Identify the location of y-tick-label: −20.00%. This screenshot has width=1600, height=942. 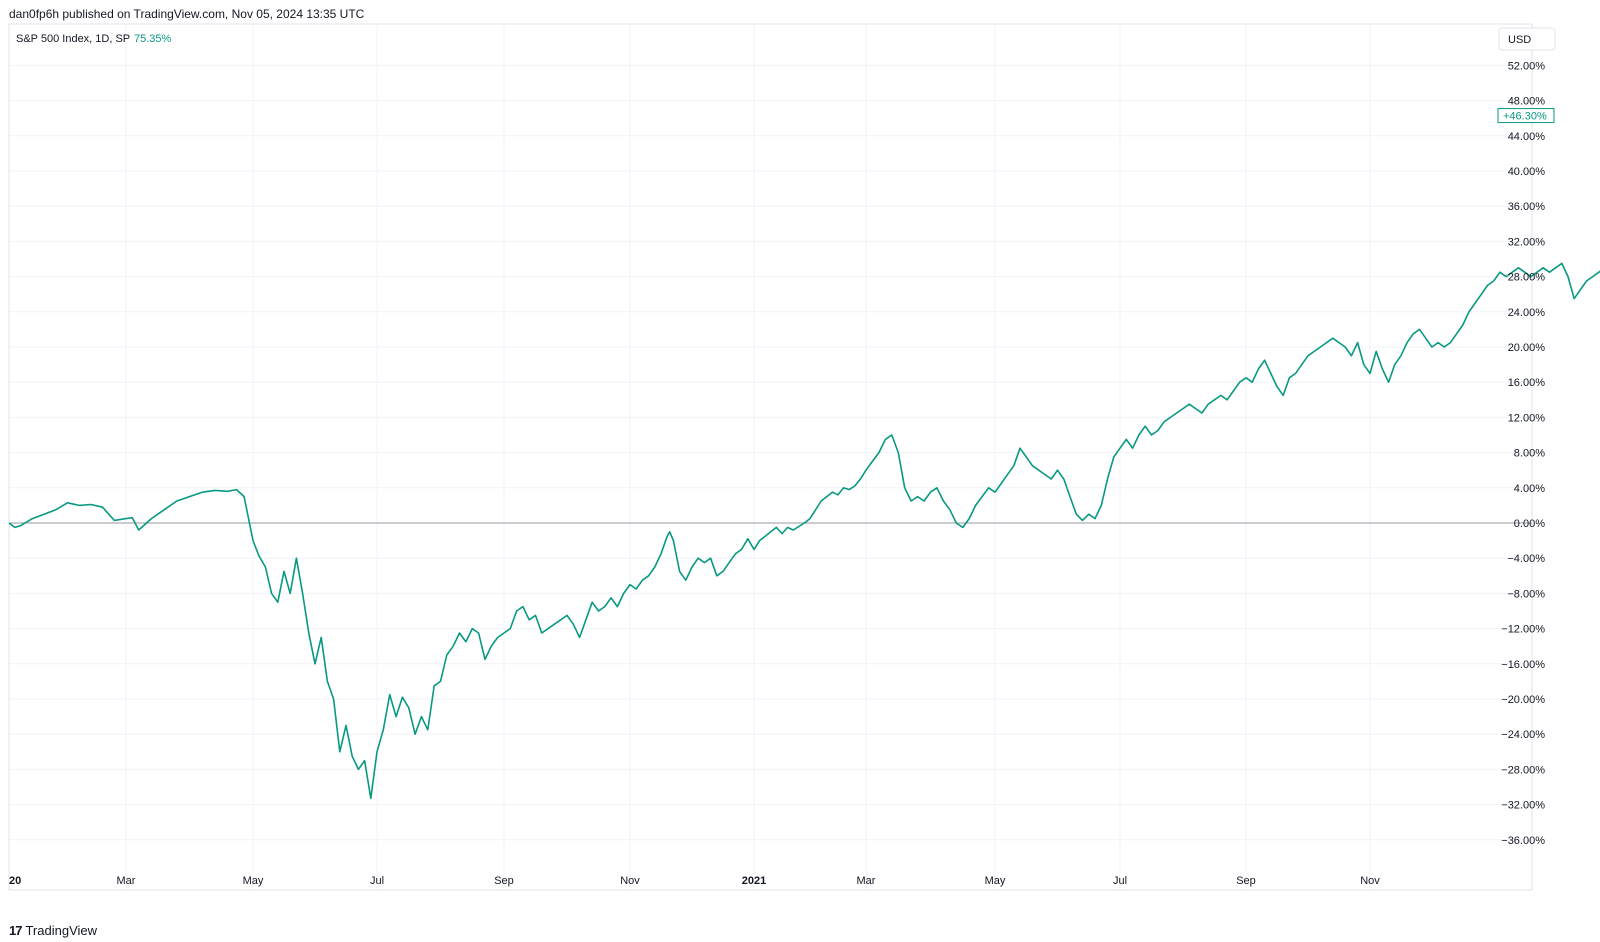
(1523, 700).